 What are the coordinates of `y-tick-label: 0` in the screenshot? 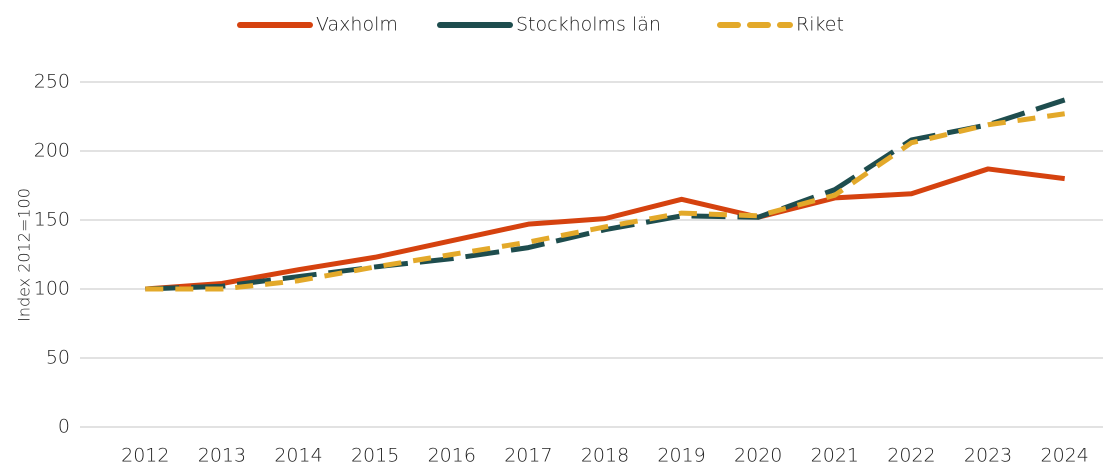 It's located at (64, 427).